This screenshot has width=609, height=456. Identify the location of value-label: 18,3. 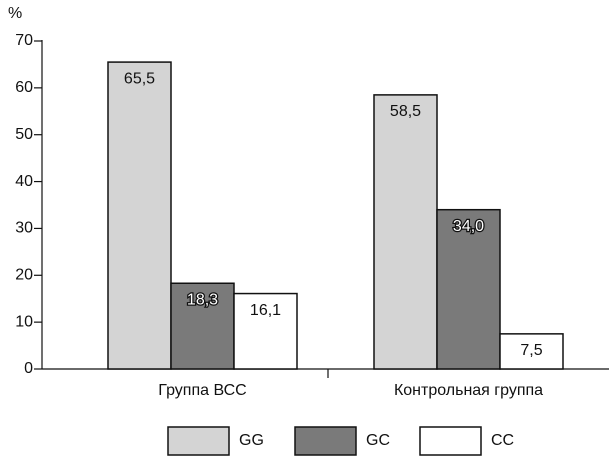
(202, 299).